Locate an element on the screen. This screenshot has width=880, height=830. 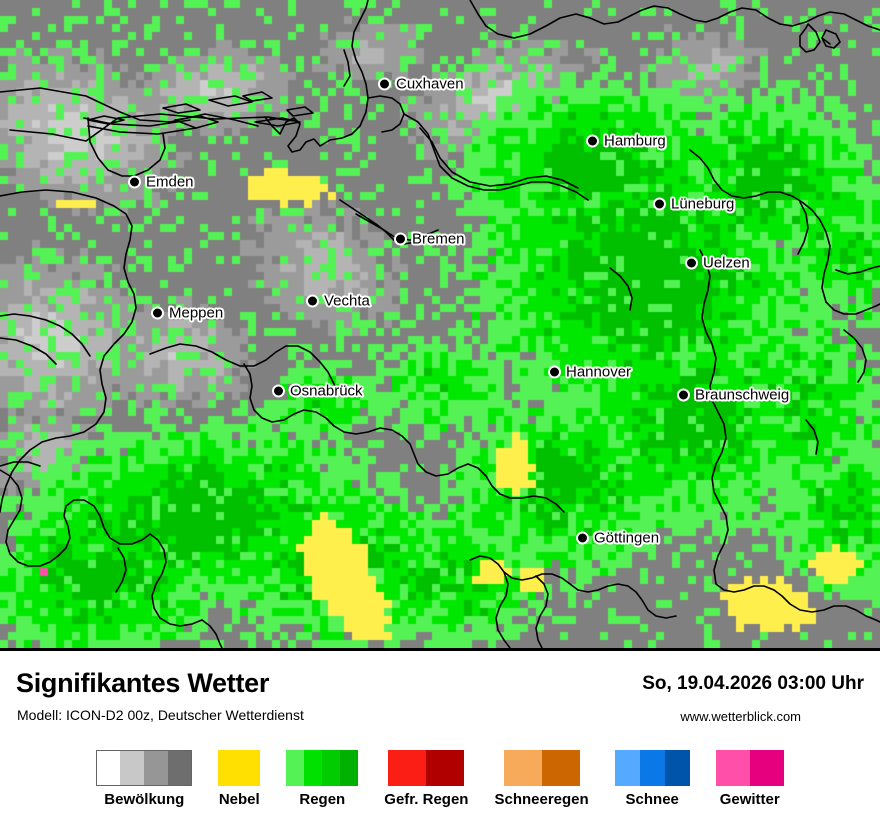
legend-item-schneeregen: Schneeregen is located at coordinates (541, 779).